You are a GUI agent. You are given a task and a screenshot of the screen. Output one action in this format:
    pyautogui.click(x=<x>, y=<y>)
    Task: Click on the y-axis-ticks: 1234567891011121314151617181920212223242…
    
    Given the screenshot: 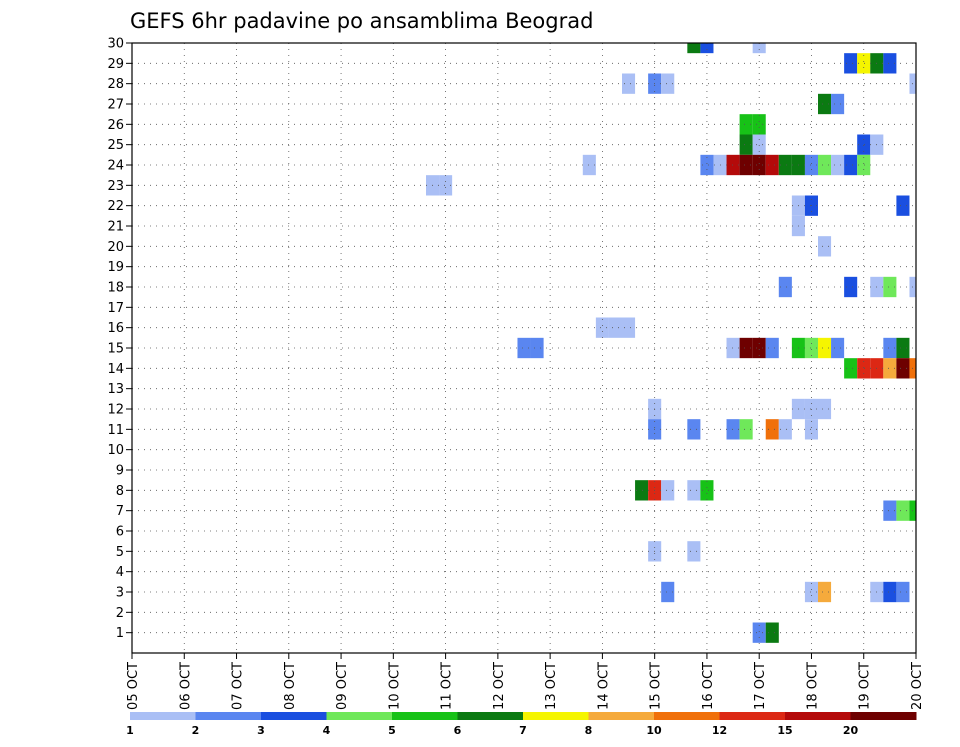 What is the action you would take?
    pyautogui.click(x=119, y=339)
    